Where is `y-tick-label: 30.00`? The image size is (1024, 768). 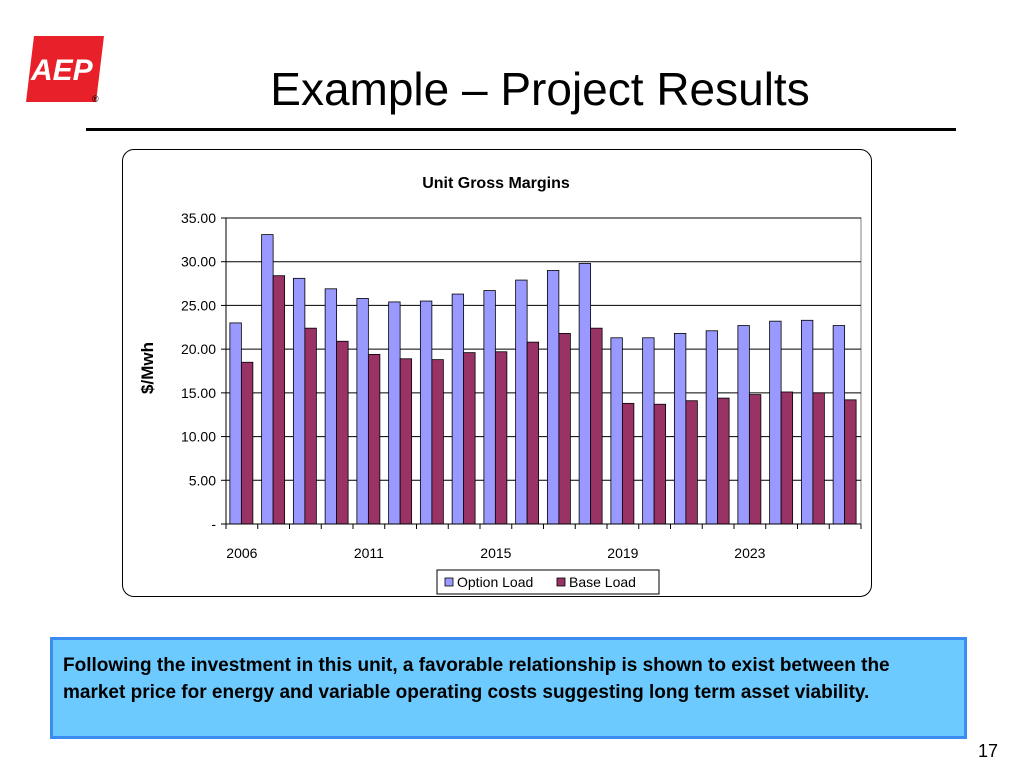 y-tick-label: 30.00 is located at coordinates (198, 262).